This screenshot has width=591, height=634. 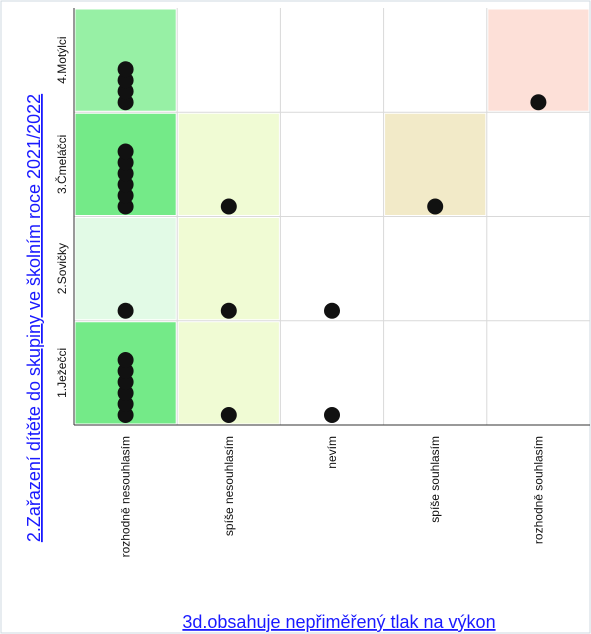 What do you see at coordinates (61, 164) in the screenshot?
I see `y-tick-label: 3.Čmeláčci` at bounding box center [61, 164].